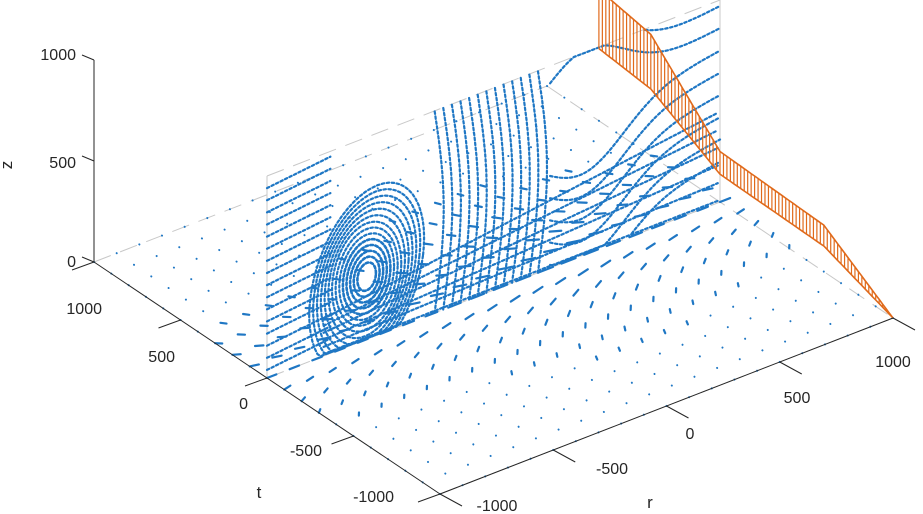 The width and height of the screenshot is (923, 514). I want to click on z-axis-label: z, so click(8, 165).